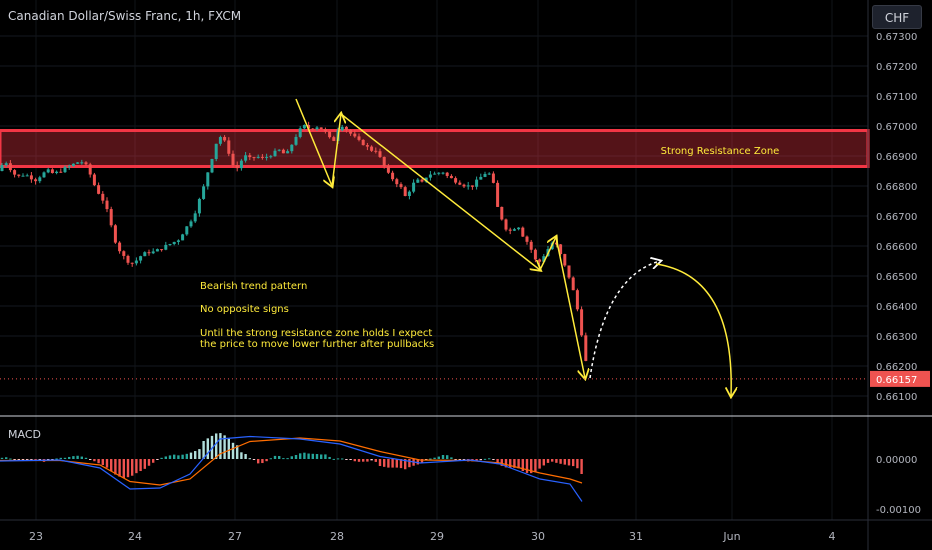 This screenshot has height=550, width=932. I want to click on time-tick-label: 23, so click(36, 536).